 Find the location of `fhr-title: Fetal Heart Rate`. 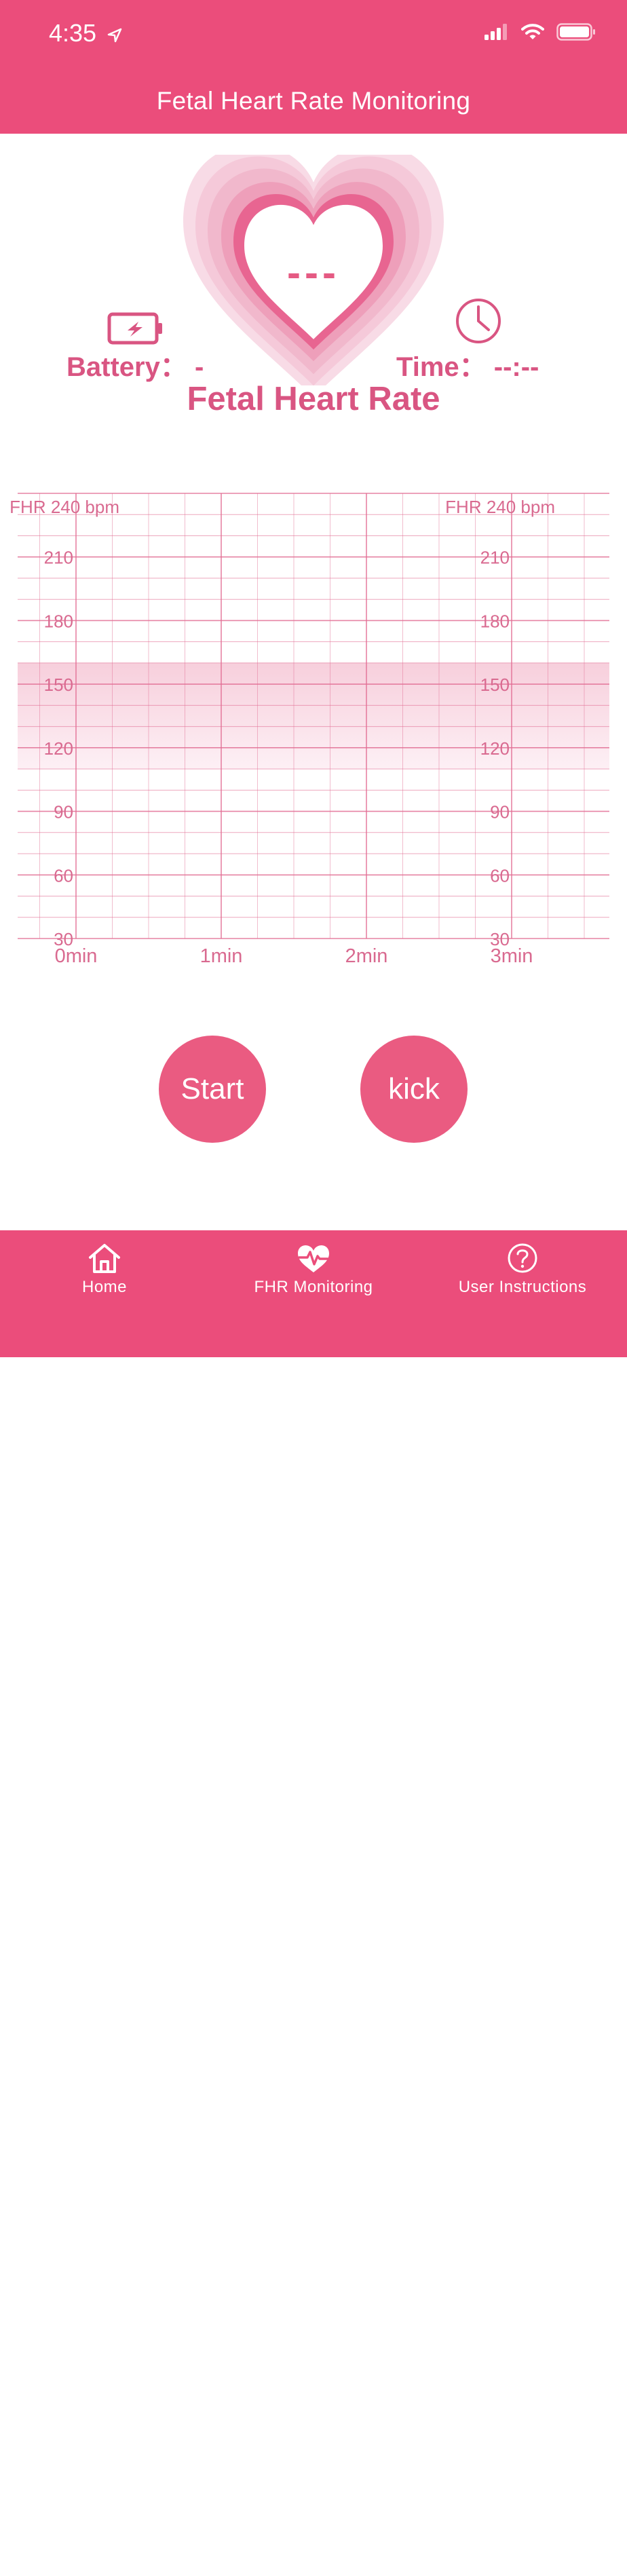

fhr-title: Fetal Heart Rate is located at coordinates (313, 399).